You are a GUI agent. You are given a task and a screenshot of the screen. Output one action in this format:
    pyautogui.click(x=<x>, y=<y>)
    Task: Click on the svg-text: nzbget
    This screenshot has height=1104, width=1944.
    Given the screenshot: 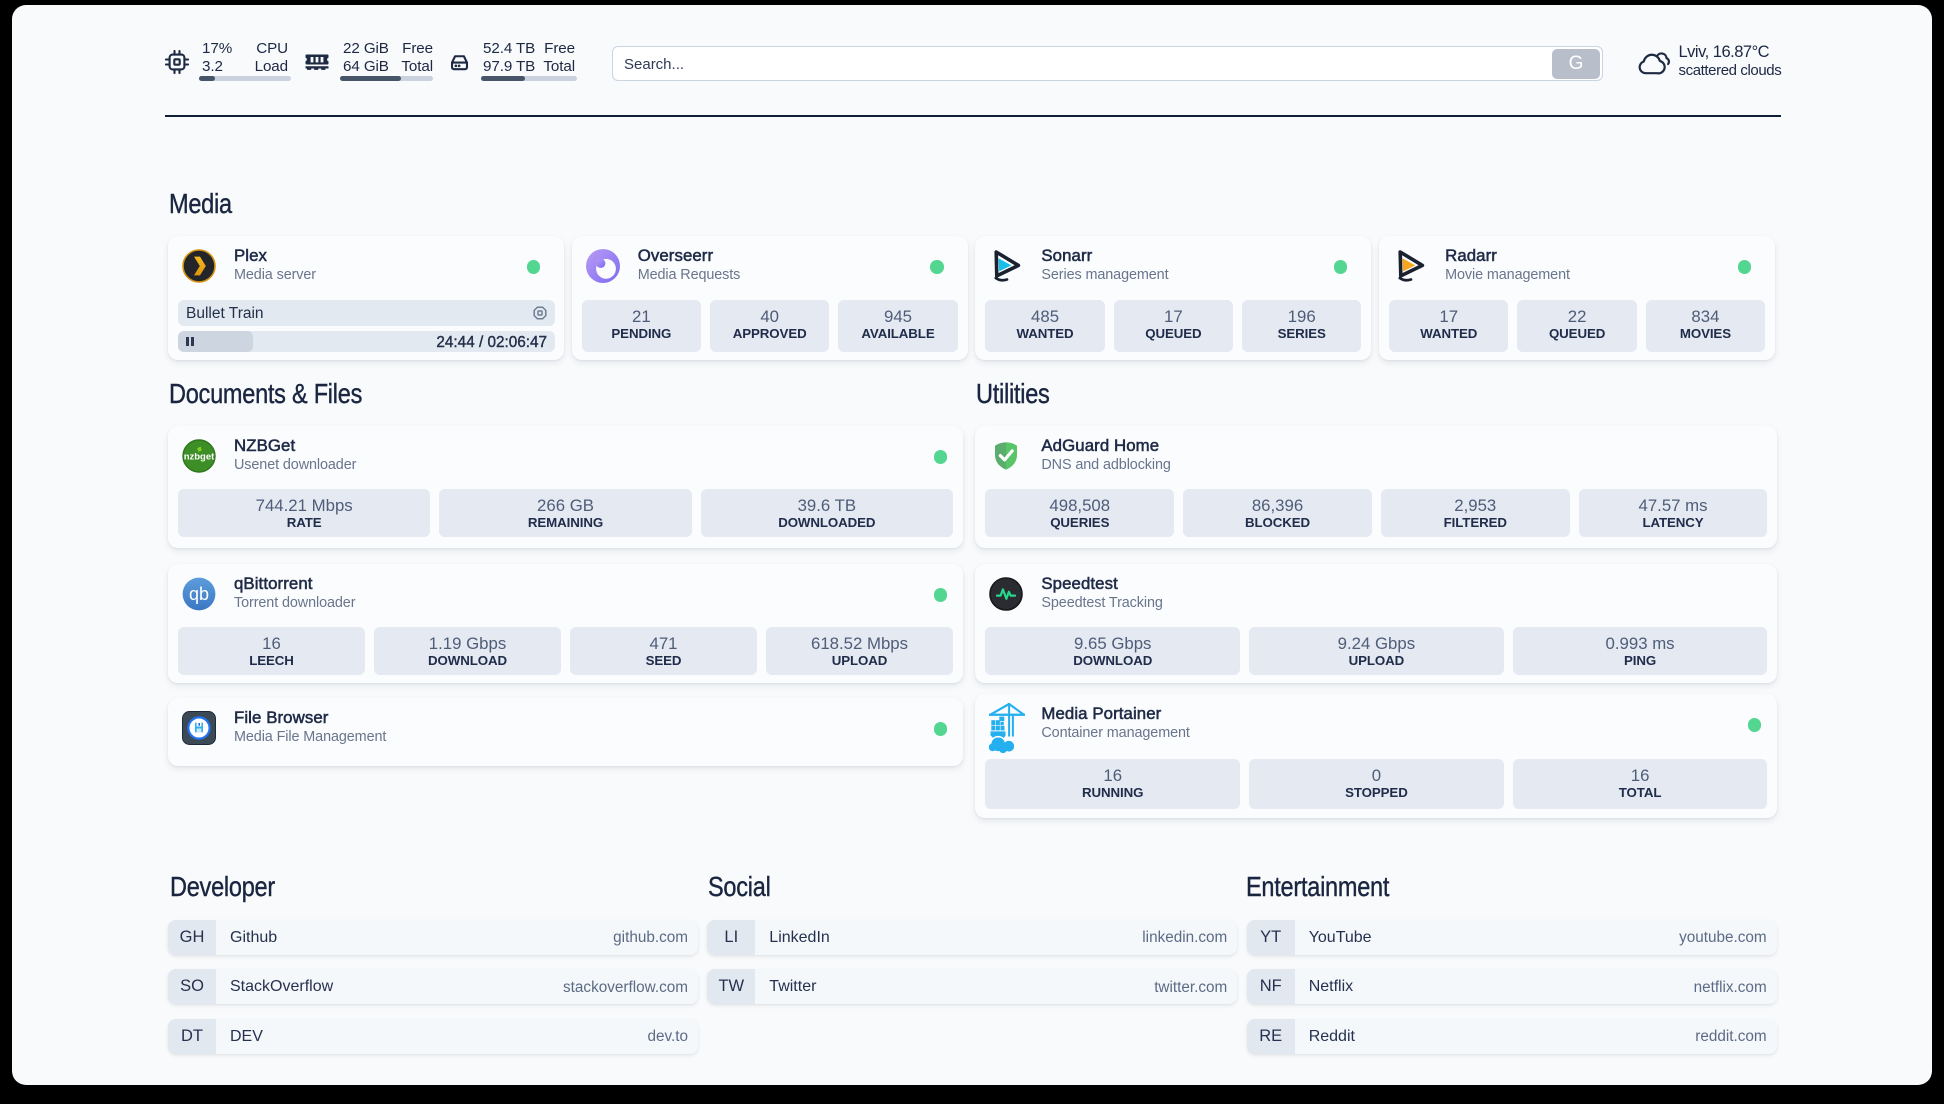 What is the action you would take?
    pyautogui.click(x=199, y=457)
    